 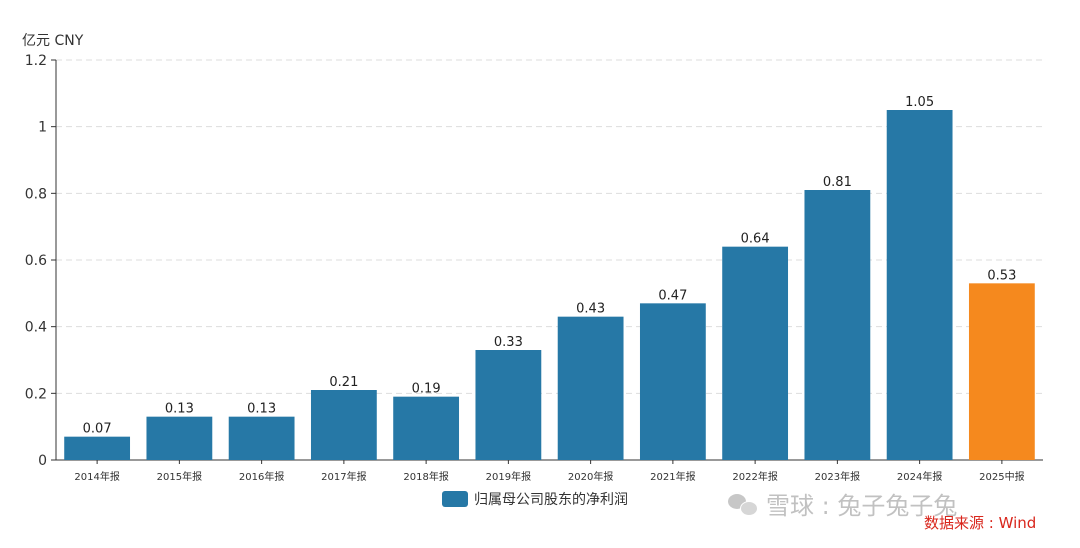 What do you see at coordinates (508, 476) in the screenshot?
I see `x-tick-label: 2019年报` at bounding box center [508, 476].